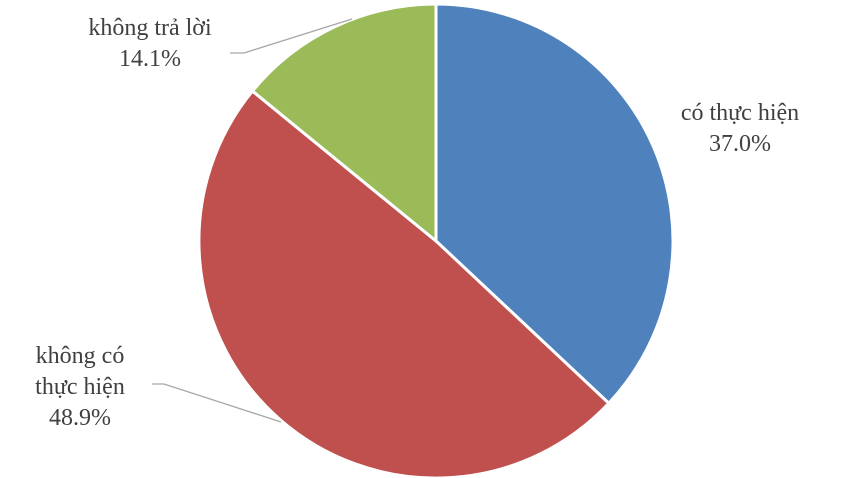 The height and width of the screenshot is (478, 850). I want to click on slice-label-3: không trả lời 14.1%, so click(150, 43).